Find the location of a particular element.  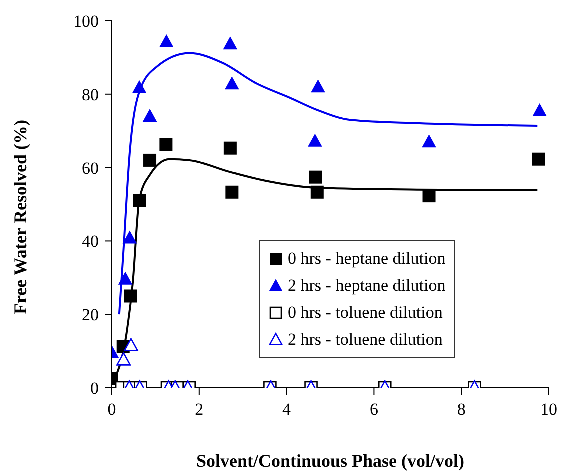

x-axis-title: Solvent/Continuous Phase (vol/vol) is located at coordinates (330, 461).